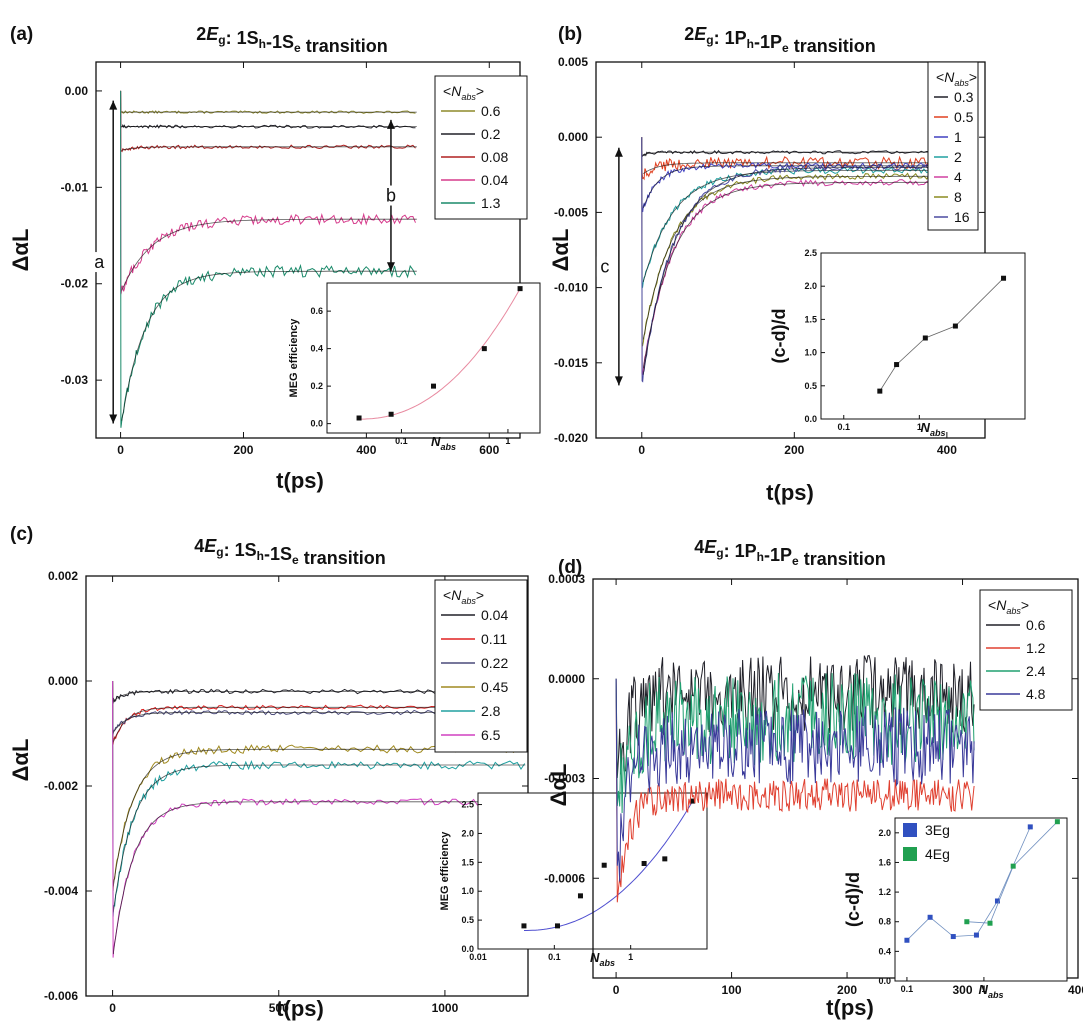 The image size is (1083, 1021). I want to click on x-tick-label: 200, so click(794, 450).